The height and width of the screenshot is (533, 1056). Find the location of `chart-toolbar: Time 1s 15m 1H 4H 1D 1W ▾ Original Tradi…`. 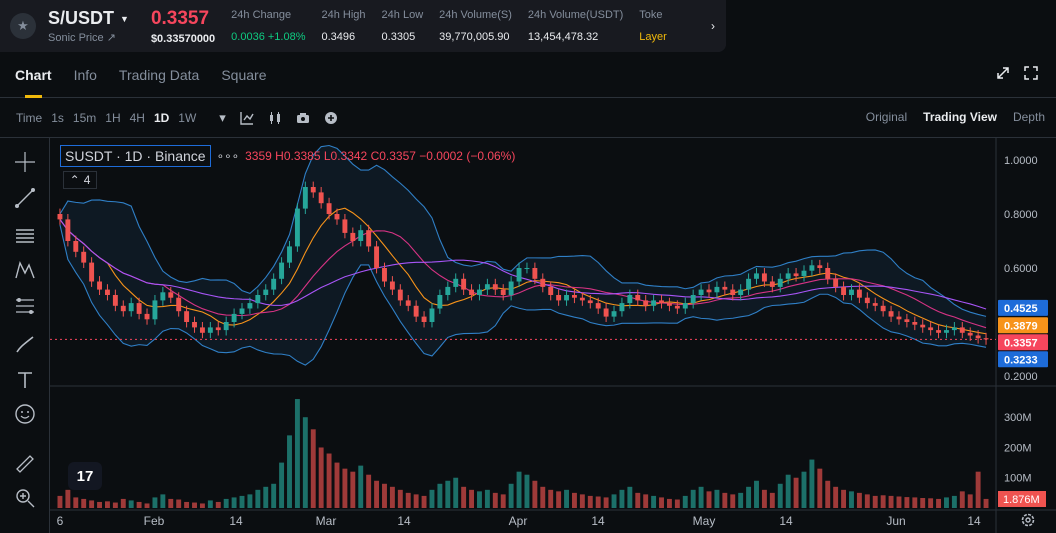

chart-toolbar: Time 1s 15m 1H 4H 1D 1W ▾ Original Tradi… is located at coordinates (528, 118).